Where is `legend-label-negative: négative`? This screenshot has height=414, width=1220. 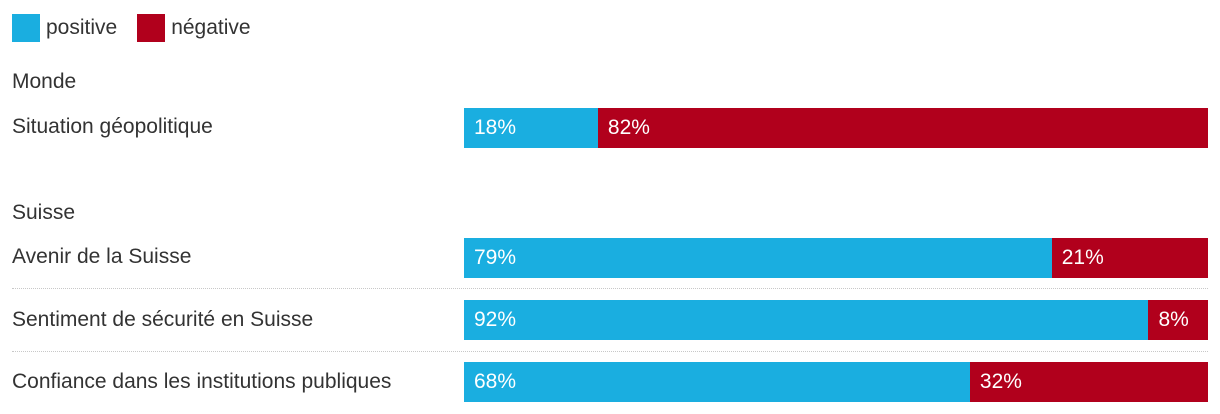 legend-label-negative: négative is located at coordinates (211, 27).